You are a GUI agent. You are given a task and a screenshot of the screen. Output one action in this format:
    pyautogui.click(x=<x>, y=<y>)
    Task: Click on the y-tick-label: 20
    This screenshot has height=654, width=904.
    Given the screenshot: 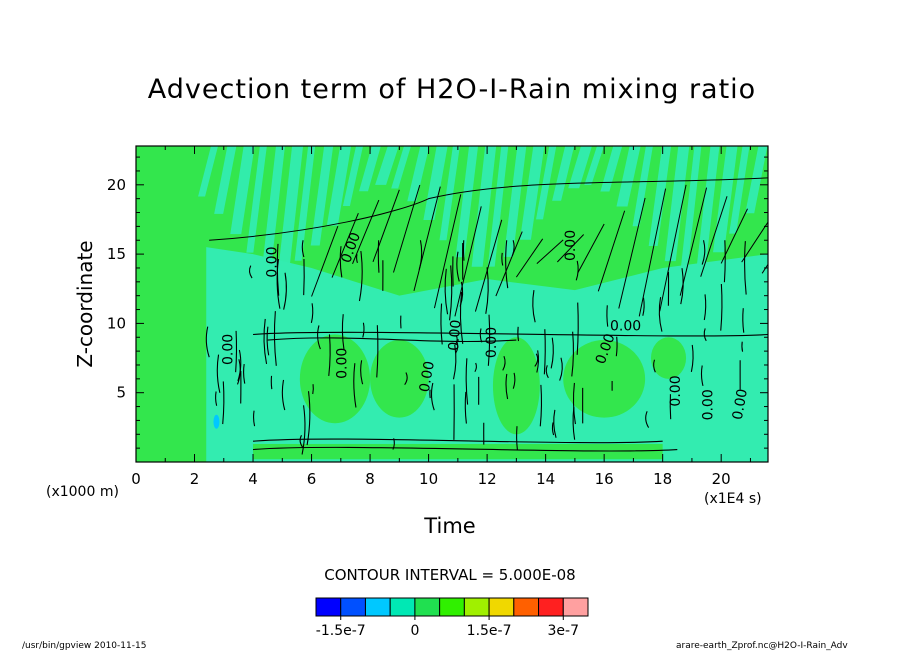 What is the action you would take?
    pyautogui.click(x=116, y=185)
    